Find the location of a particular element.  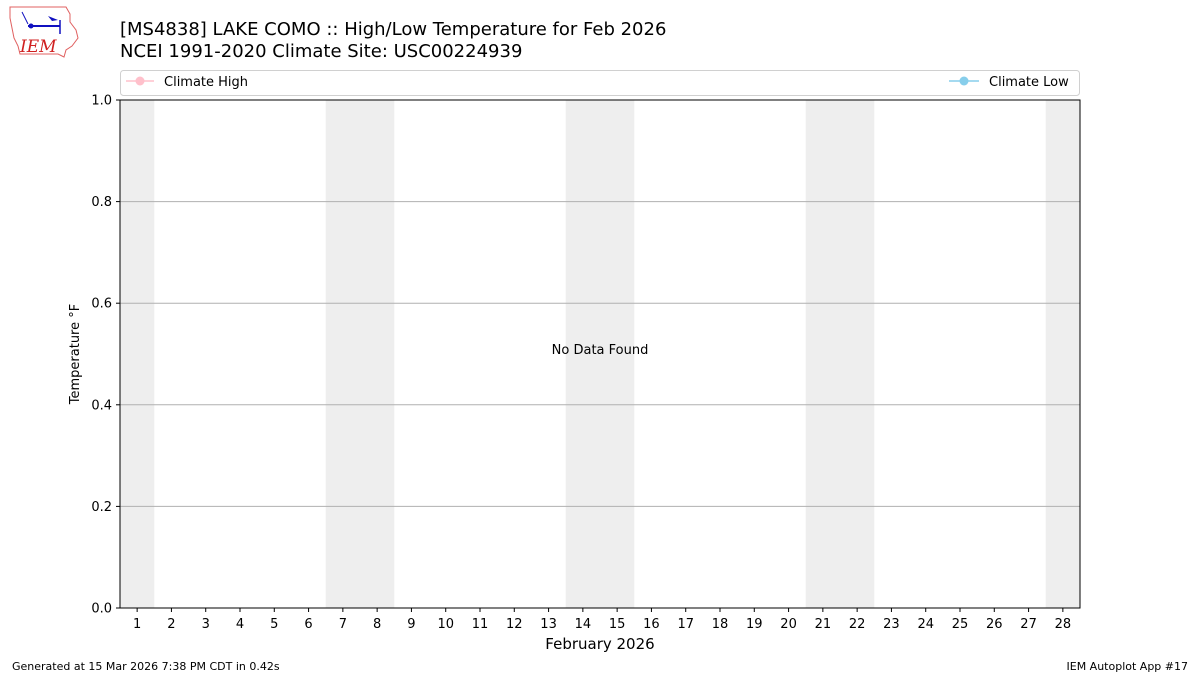

x-tick-label: 2 is located at coordinates (171, 624).